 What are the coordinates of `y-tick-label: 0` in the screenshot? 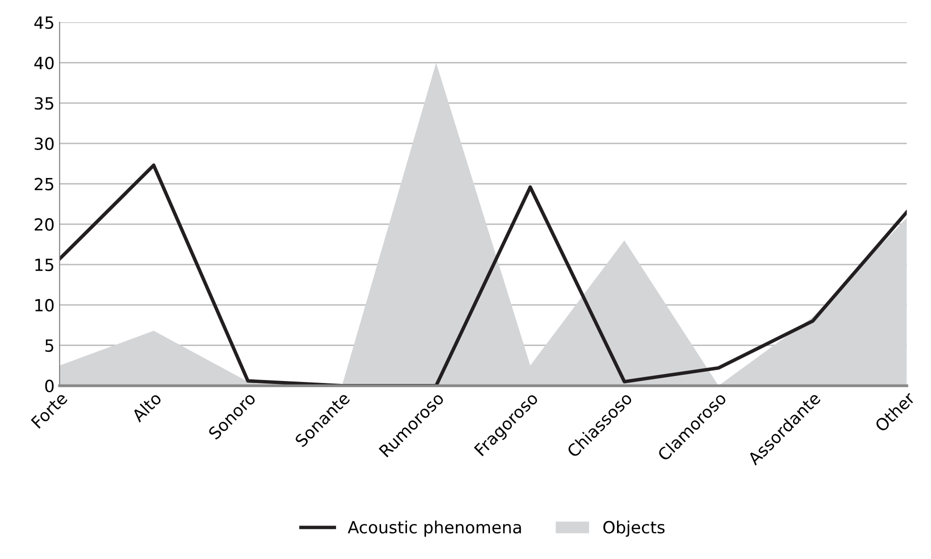 It's located at (49, 386).